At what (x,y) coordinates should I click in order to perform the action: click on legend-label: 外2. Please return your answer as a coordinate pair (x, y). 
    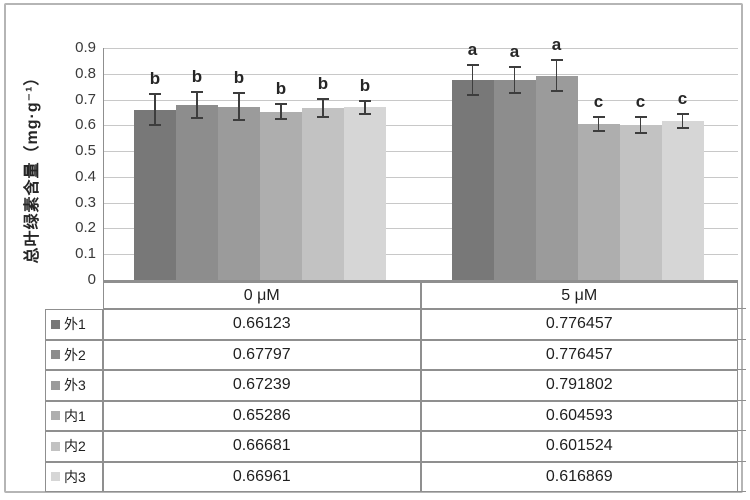
    Looking at the image, I should click on (75, 354).